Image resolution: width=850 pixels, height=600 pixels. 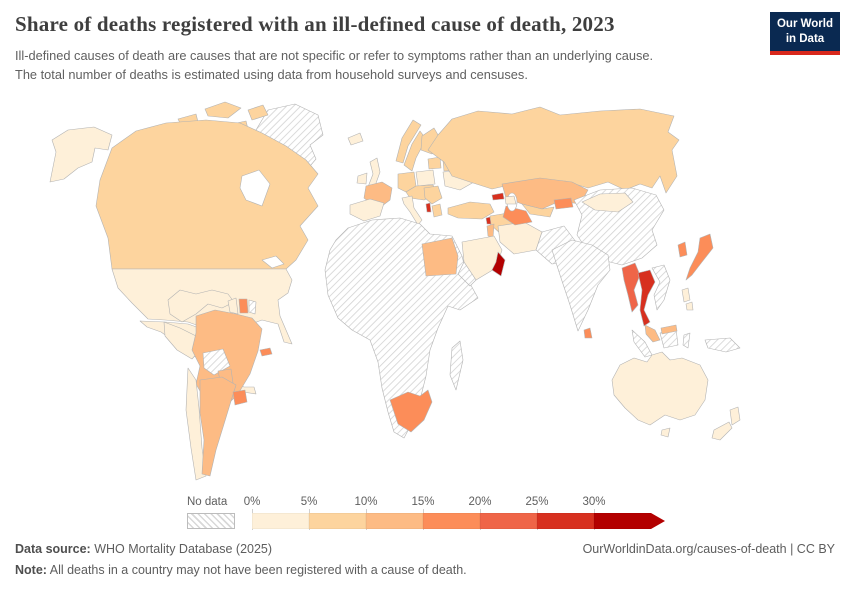 I want to click on country-malaysia, so click(x=652, y=333).